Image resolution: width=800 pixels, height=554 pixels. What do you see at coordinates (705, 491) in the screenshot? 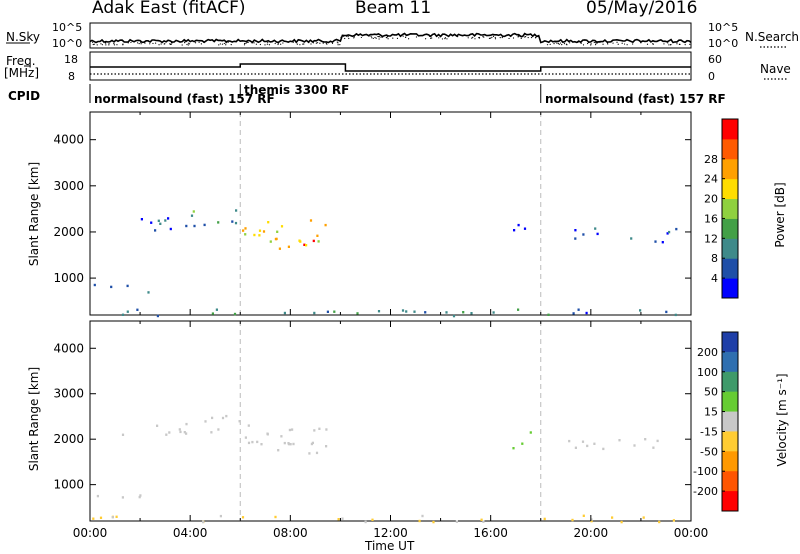
I see `colorbar-tick-label: -200` at bounding box center [705, 491].